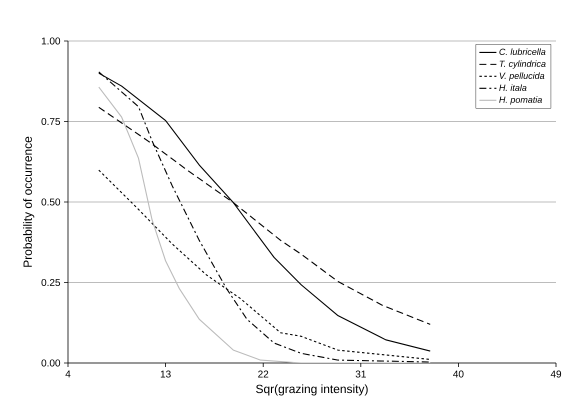 The image size is (579, 404). What do you see at coordinates (50, 282) in the screenshot?
I see `y-tick-label: 0.25` at bounding box center [50, 282].